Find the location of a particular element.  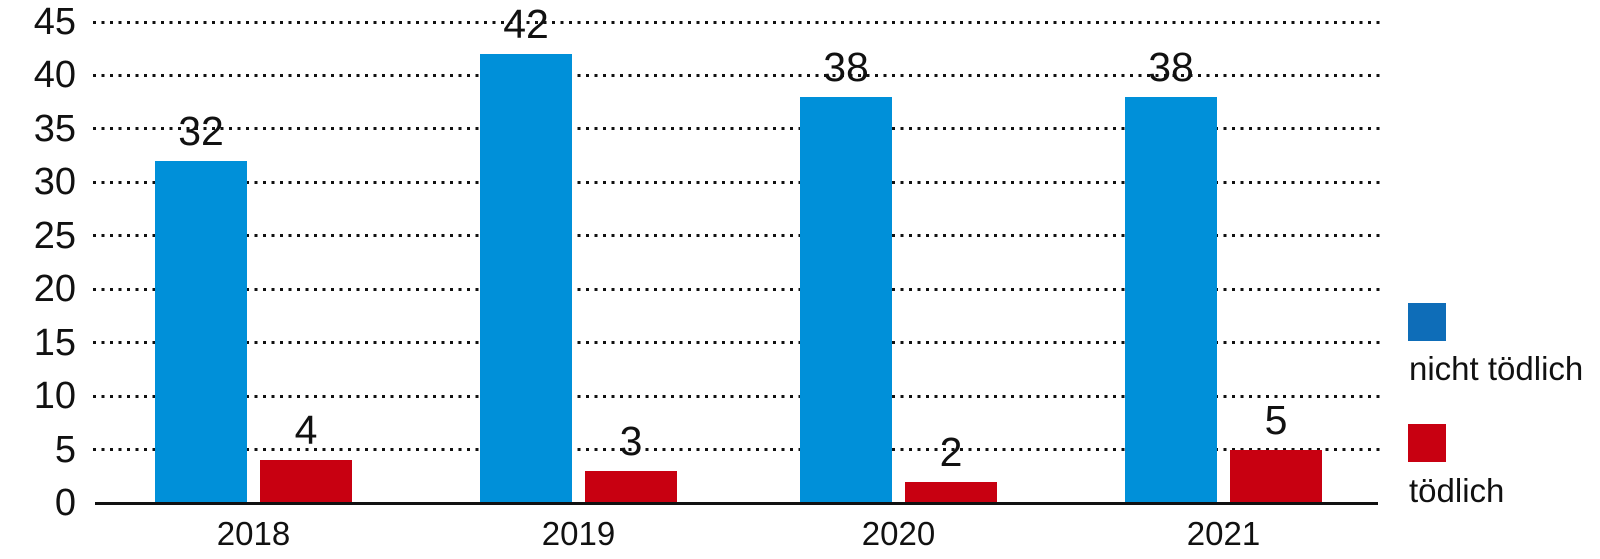

y-tick-label-5: 5 is located at coordinates (65, 449).